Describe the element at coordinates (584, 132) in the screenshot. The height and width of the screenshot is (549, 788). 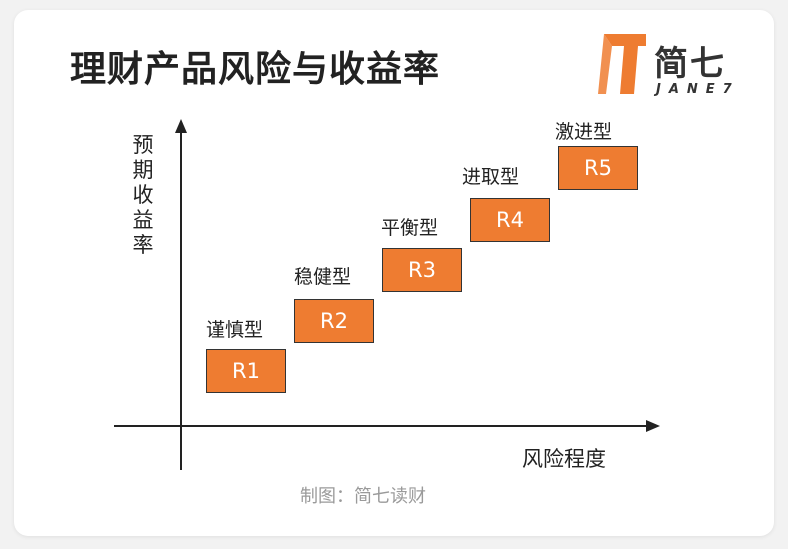
I see `risk-level-name-r5: 激进型` at that location.